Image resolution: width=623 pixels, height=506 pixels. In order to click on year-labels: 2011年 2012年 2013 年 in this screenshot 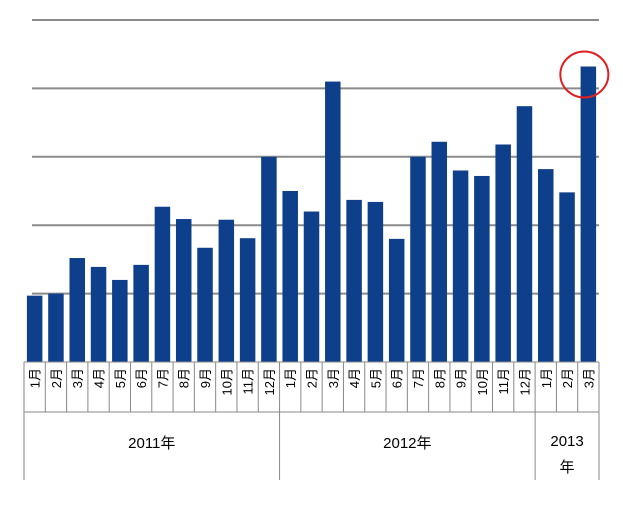, I will do `click(356, 454)`.